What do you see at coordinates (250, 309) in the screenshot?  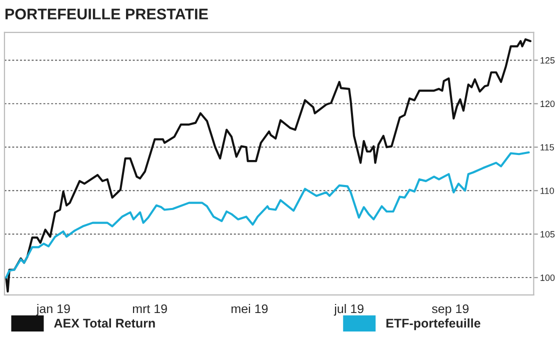 I see `x-tick-label: mei 19` at bounding box center [250, 309].